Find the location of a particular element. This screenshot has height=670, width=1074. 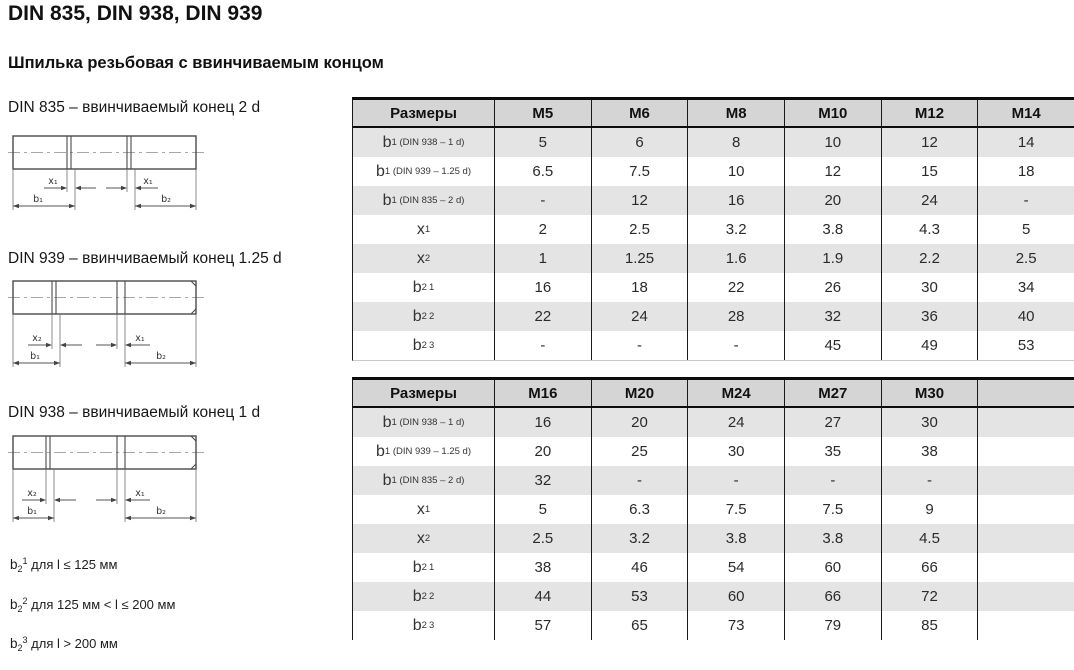

table-row: x 1 5 6.3 7.5 7.5 9 is located at coordinates (713, 509).